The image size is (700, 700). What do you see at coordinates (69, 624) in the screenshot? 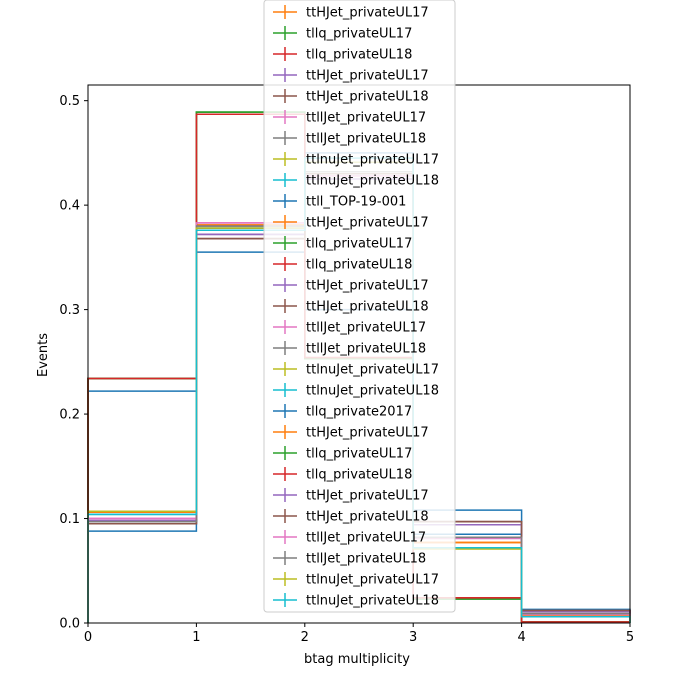
I see `y-tick-label: 0.0` at bounding box center [69, 624].